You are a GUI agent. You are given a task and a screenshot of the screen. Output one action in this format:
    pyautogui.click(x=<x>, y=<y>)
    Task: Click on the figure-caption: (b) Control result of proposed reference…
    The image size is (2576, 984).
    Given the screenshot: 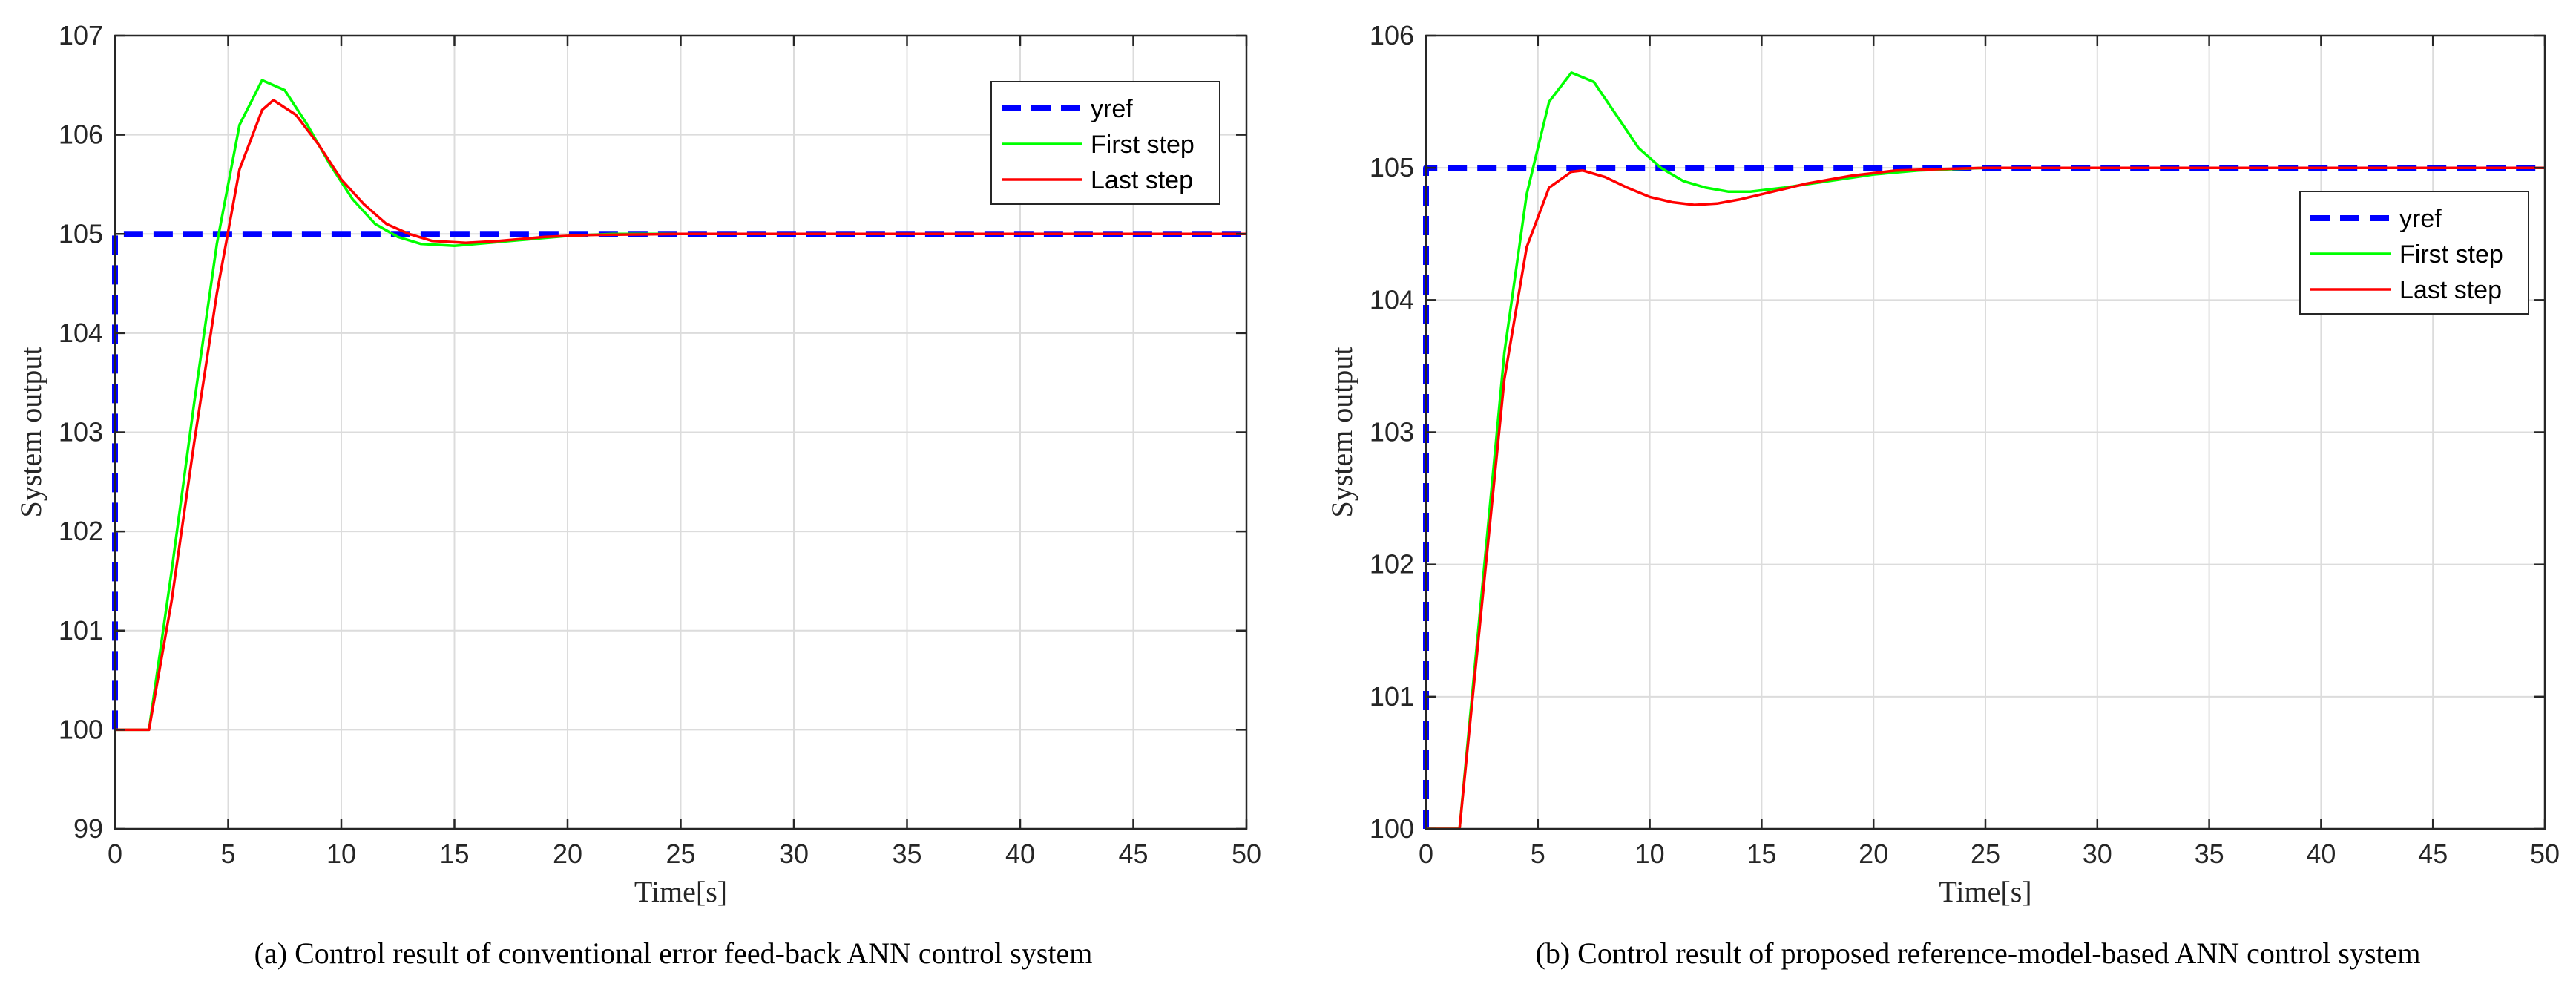 What is the action you would take?
    pyautogui.click(x=1978, y=953)
    